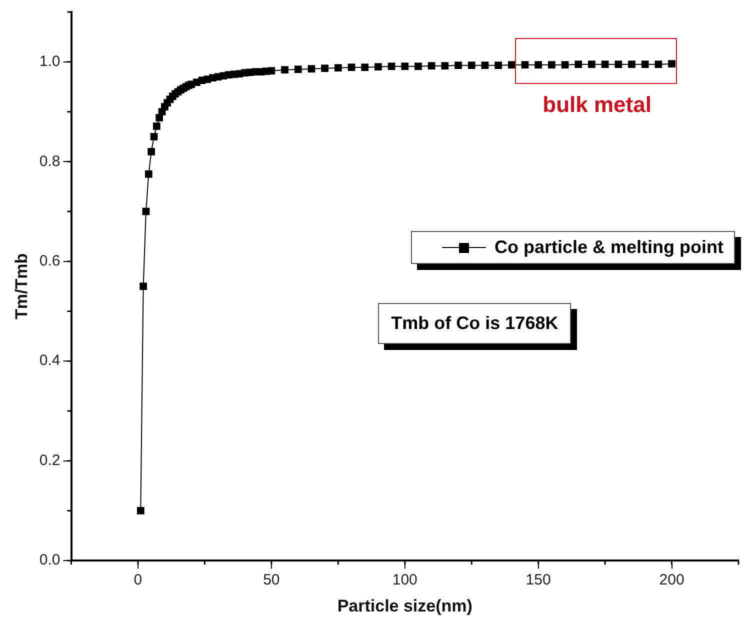 The width and height of the screenshot is (744, 625). Describe the element at coordinates (49, 361) in the screenshot. I see `y-tick-label: 0.4` at that location.